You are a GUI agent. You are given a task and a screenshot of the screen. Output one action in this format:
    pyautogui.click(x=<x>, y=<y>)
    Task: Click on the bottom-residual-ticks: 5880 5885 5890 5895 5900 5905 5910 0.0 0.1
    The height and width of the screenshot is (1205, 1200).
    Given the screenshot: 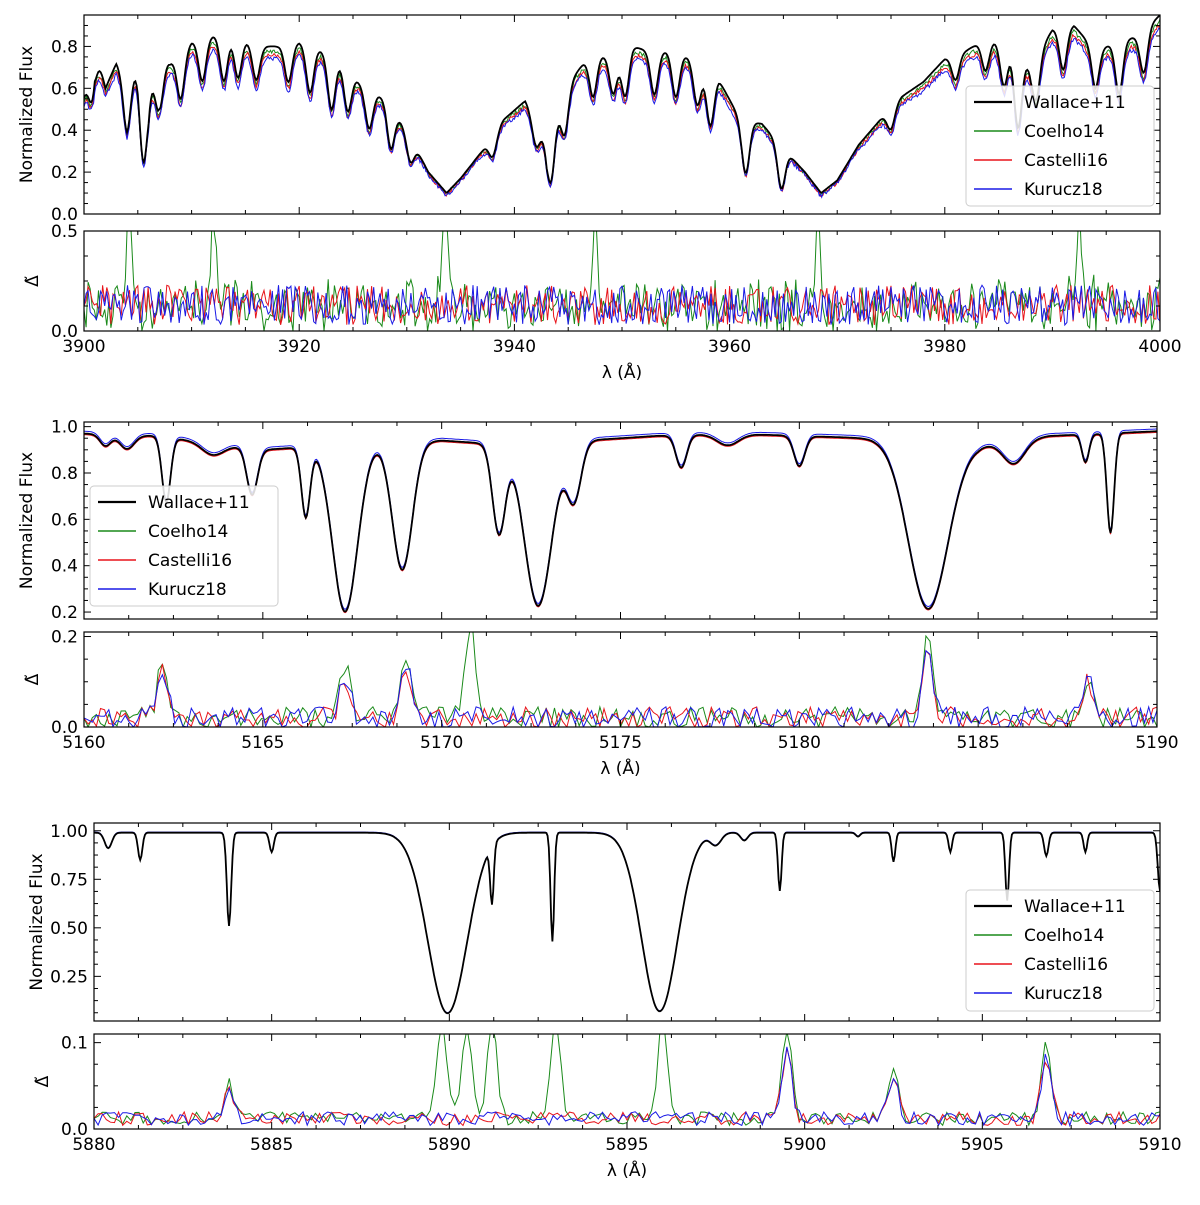 What is the action you would take?
    pyautogui.click(x=621, y=1094)
    